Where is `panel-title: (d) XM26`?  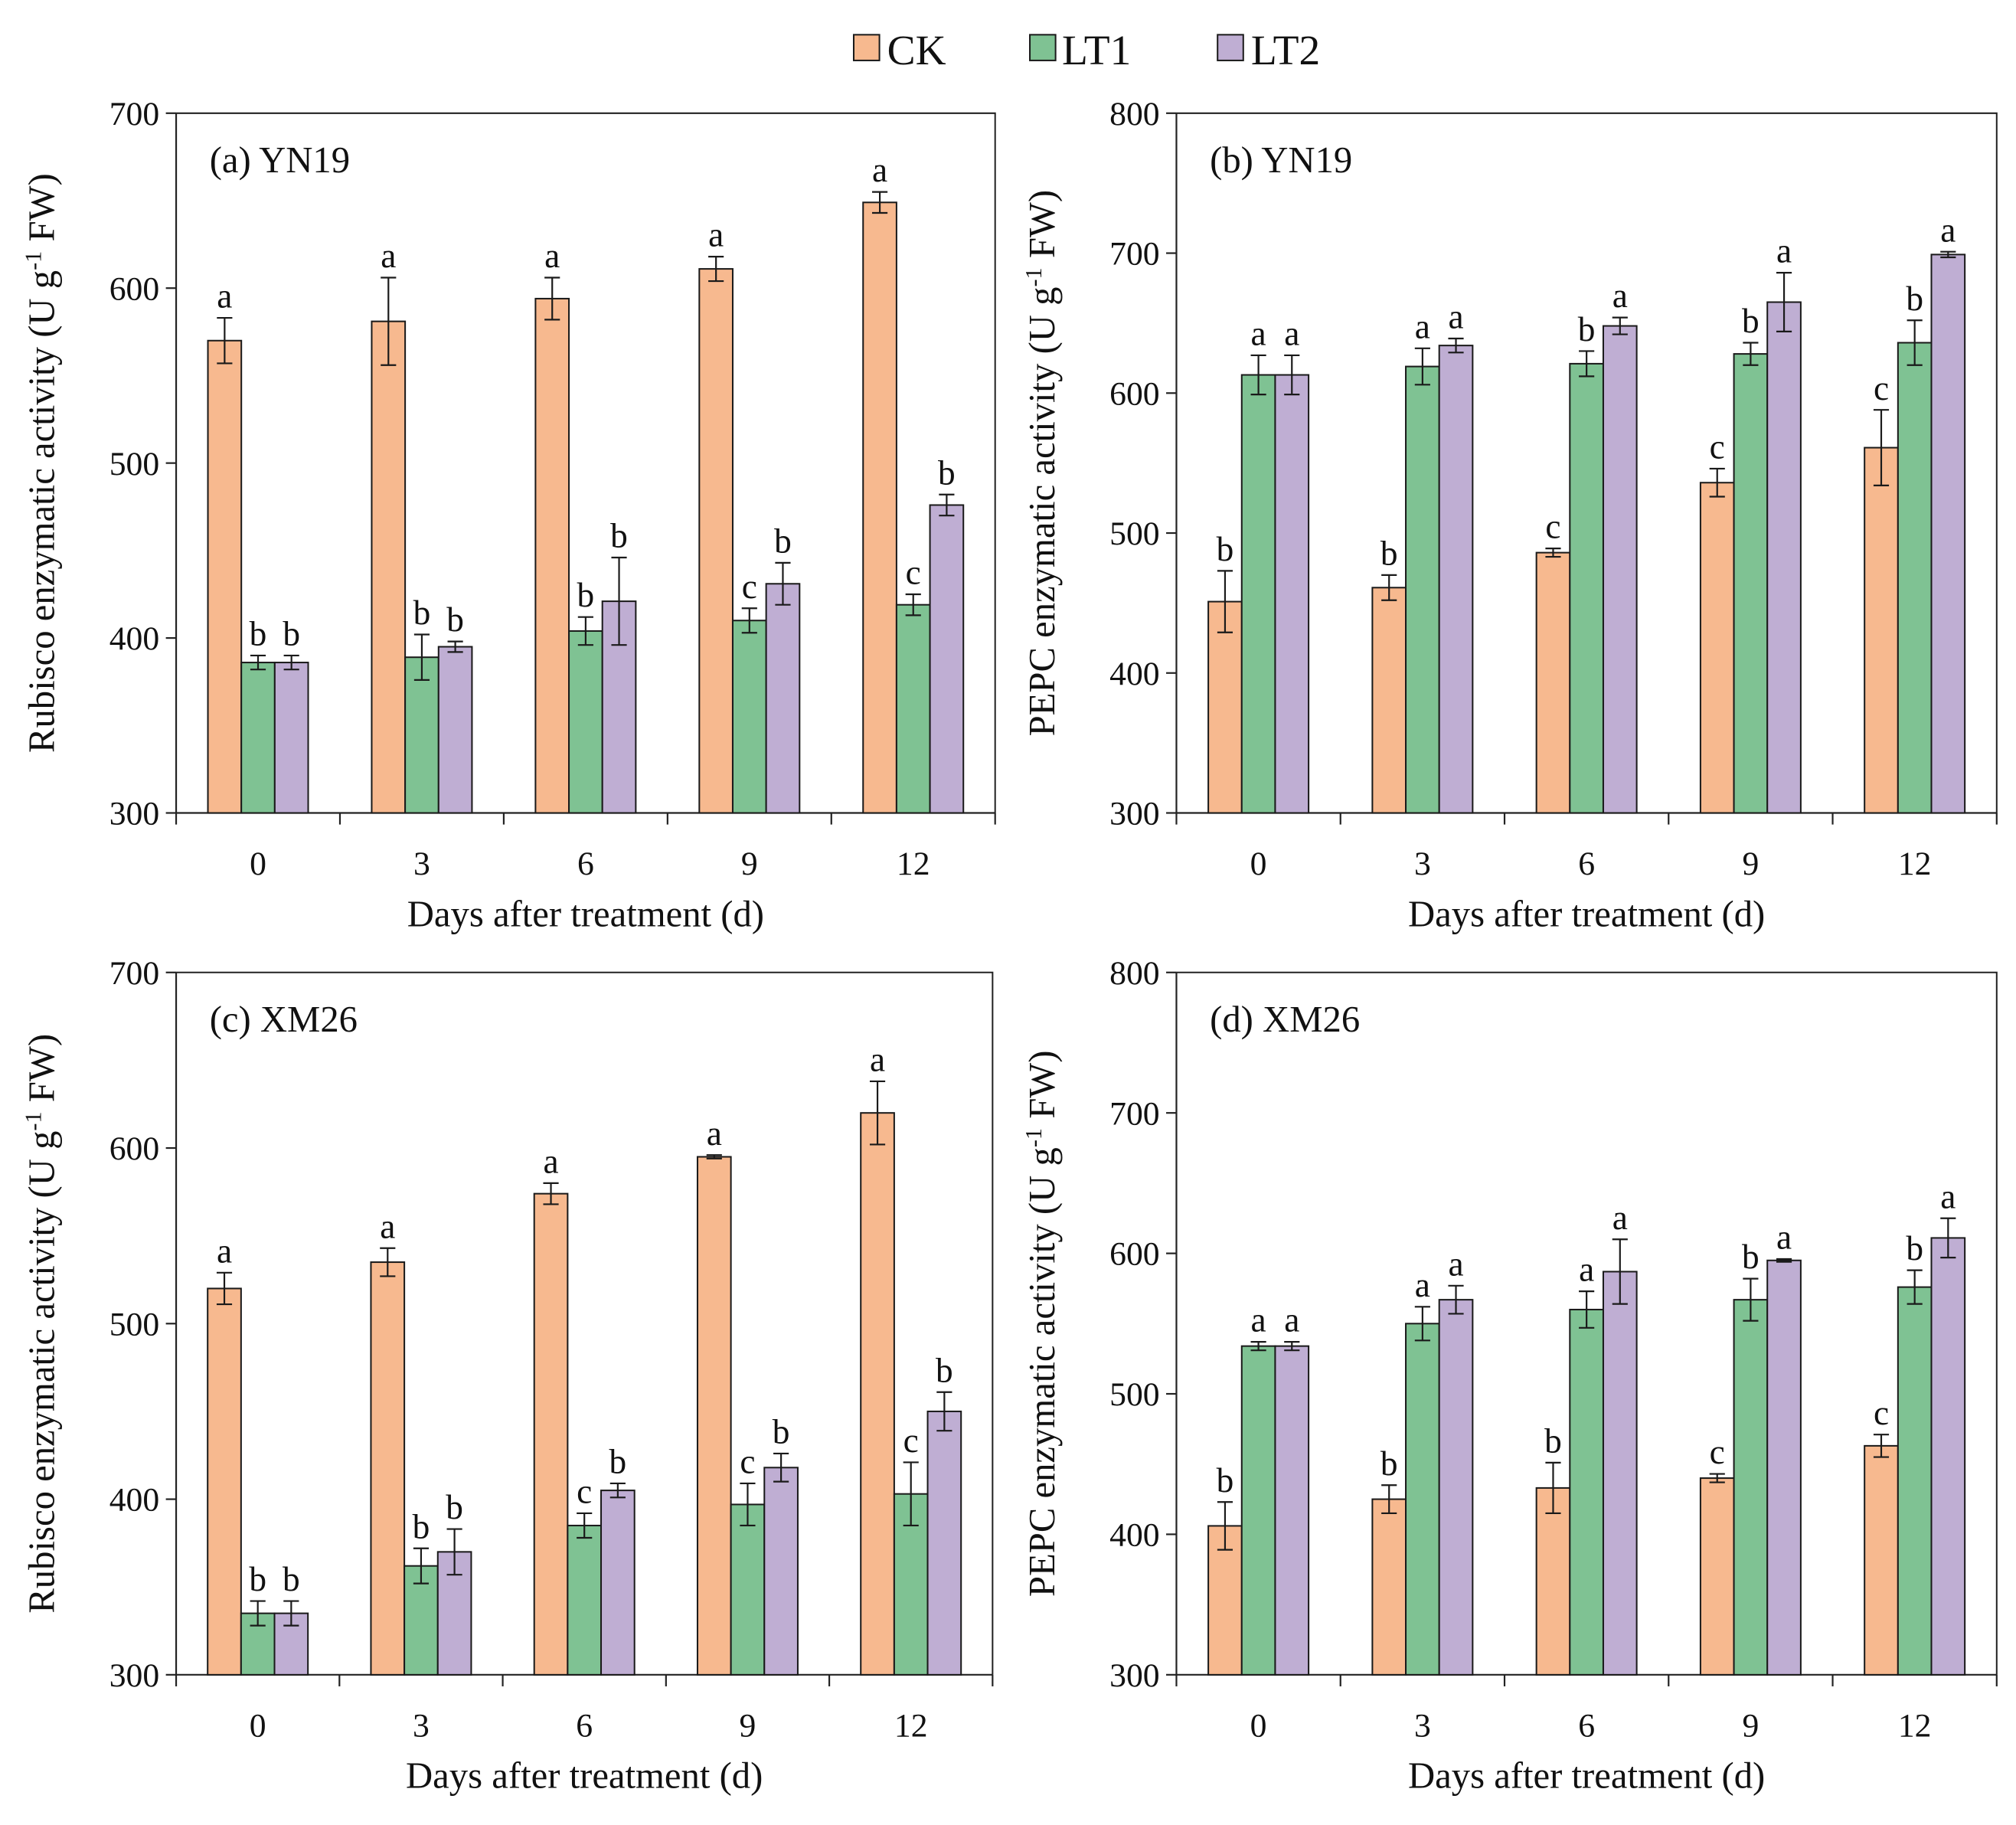 panel-title: (d) XM26 is located at coordinates (1285, 1019).